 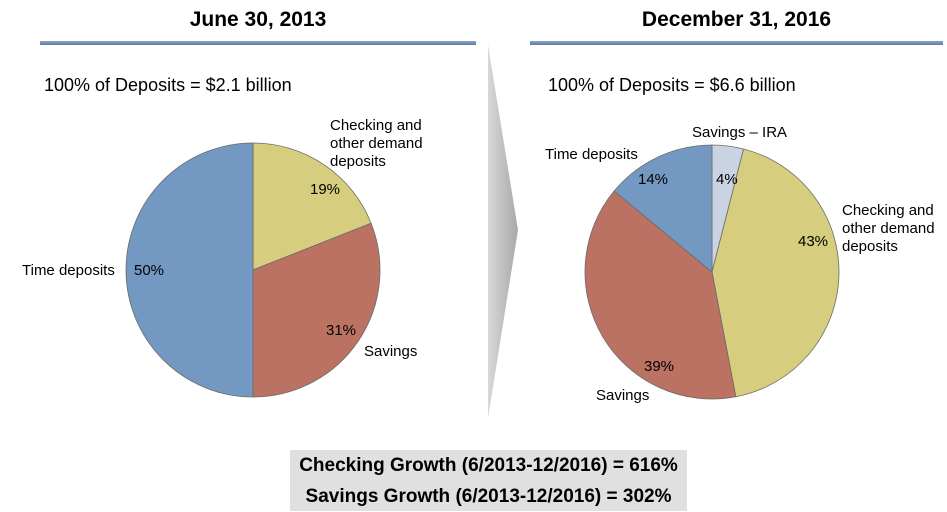 I want to click on left-chart-title: June 30, 2013, so click(x=258, y=19).